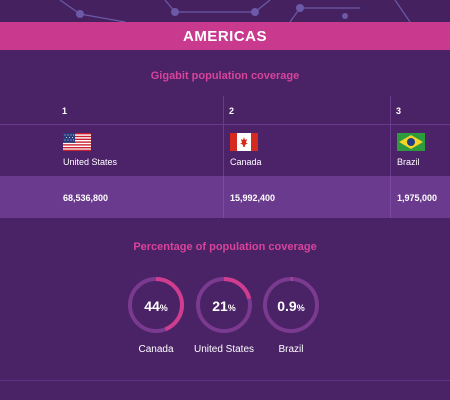 The height and width of the screenshot is (400, 450). What do you see at coordinates (220, 306) in the screenshot?
I see `percentage-number: 21` at bounding box center [220, 306].